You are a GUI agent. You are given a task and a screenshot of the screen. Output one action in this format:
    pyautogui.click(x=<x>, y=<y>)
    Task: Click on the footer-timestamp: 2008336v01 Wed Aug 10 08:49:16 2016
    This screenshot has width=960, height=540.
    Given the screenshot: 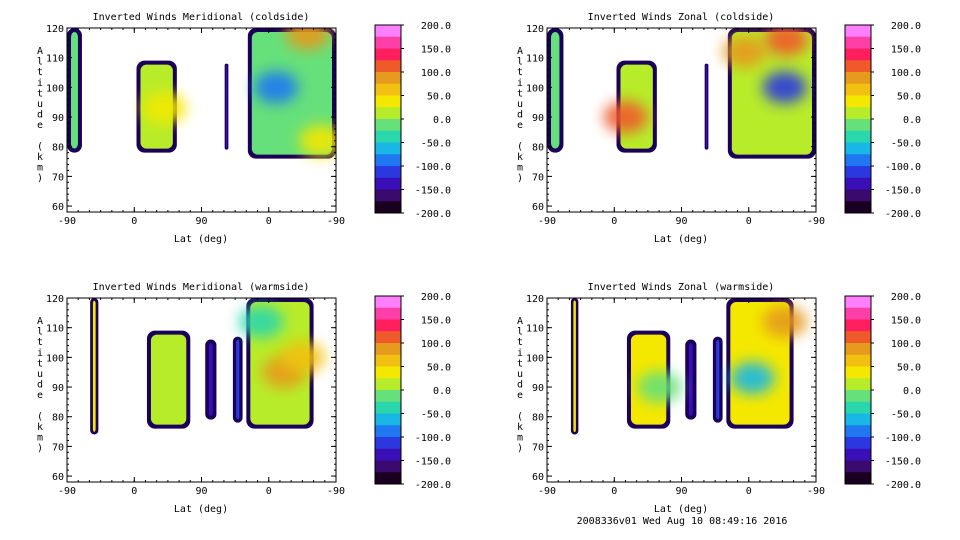 What is the action you would take?
    pyautogui.click(x=682, y=521)
    